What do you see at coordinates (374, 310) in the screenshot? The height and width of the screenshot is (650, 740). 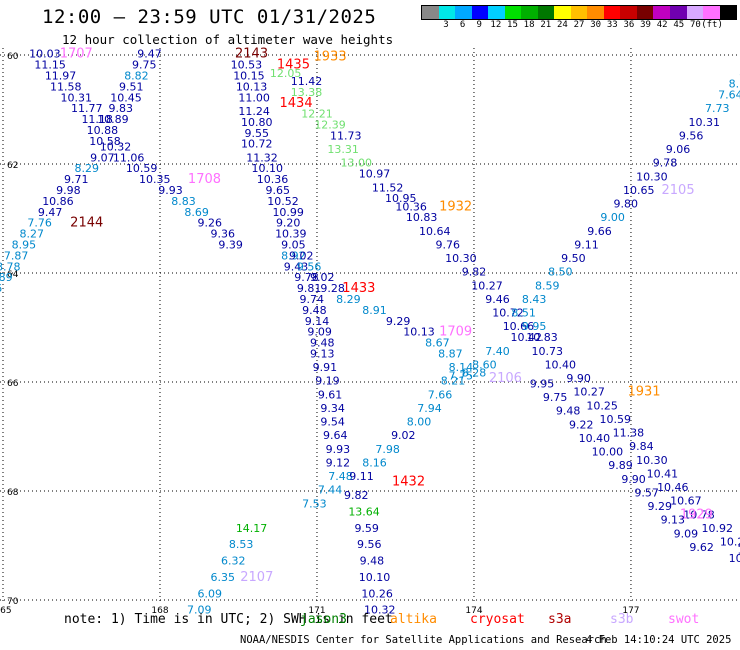 I see `wave-height-value: 8.91` at bounding box center [374, 310].